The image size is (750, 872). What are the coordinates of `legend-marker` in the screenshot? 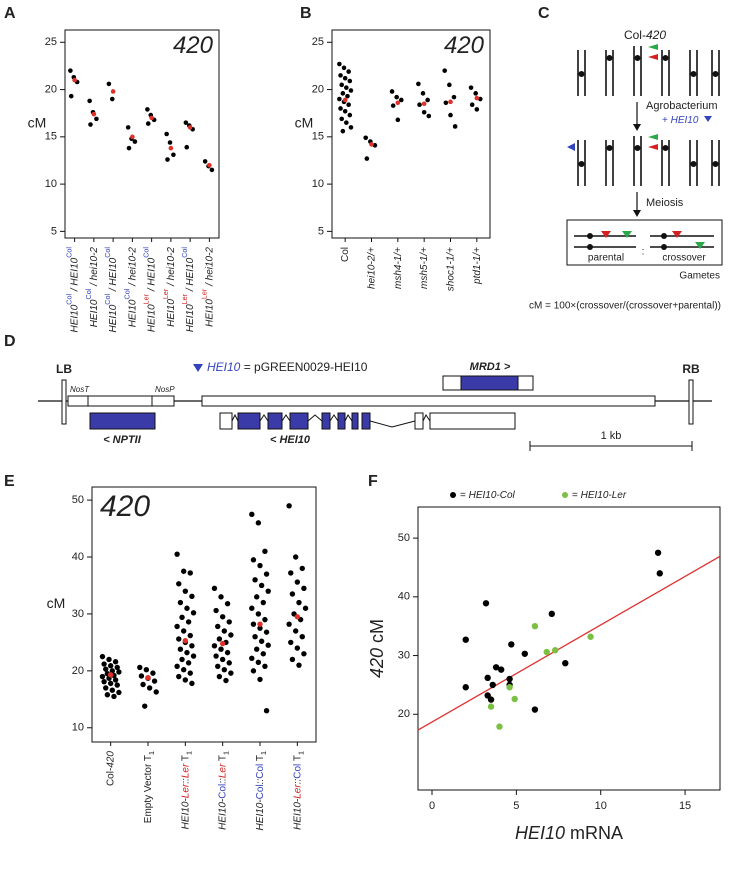 It's located at (453, 495).